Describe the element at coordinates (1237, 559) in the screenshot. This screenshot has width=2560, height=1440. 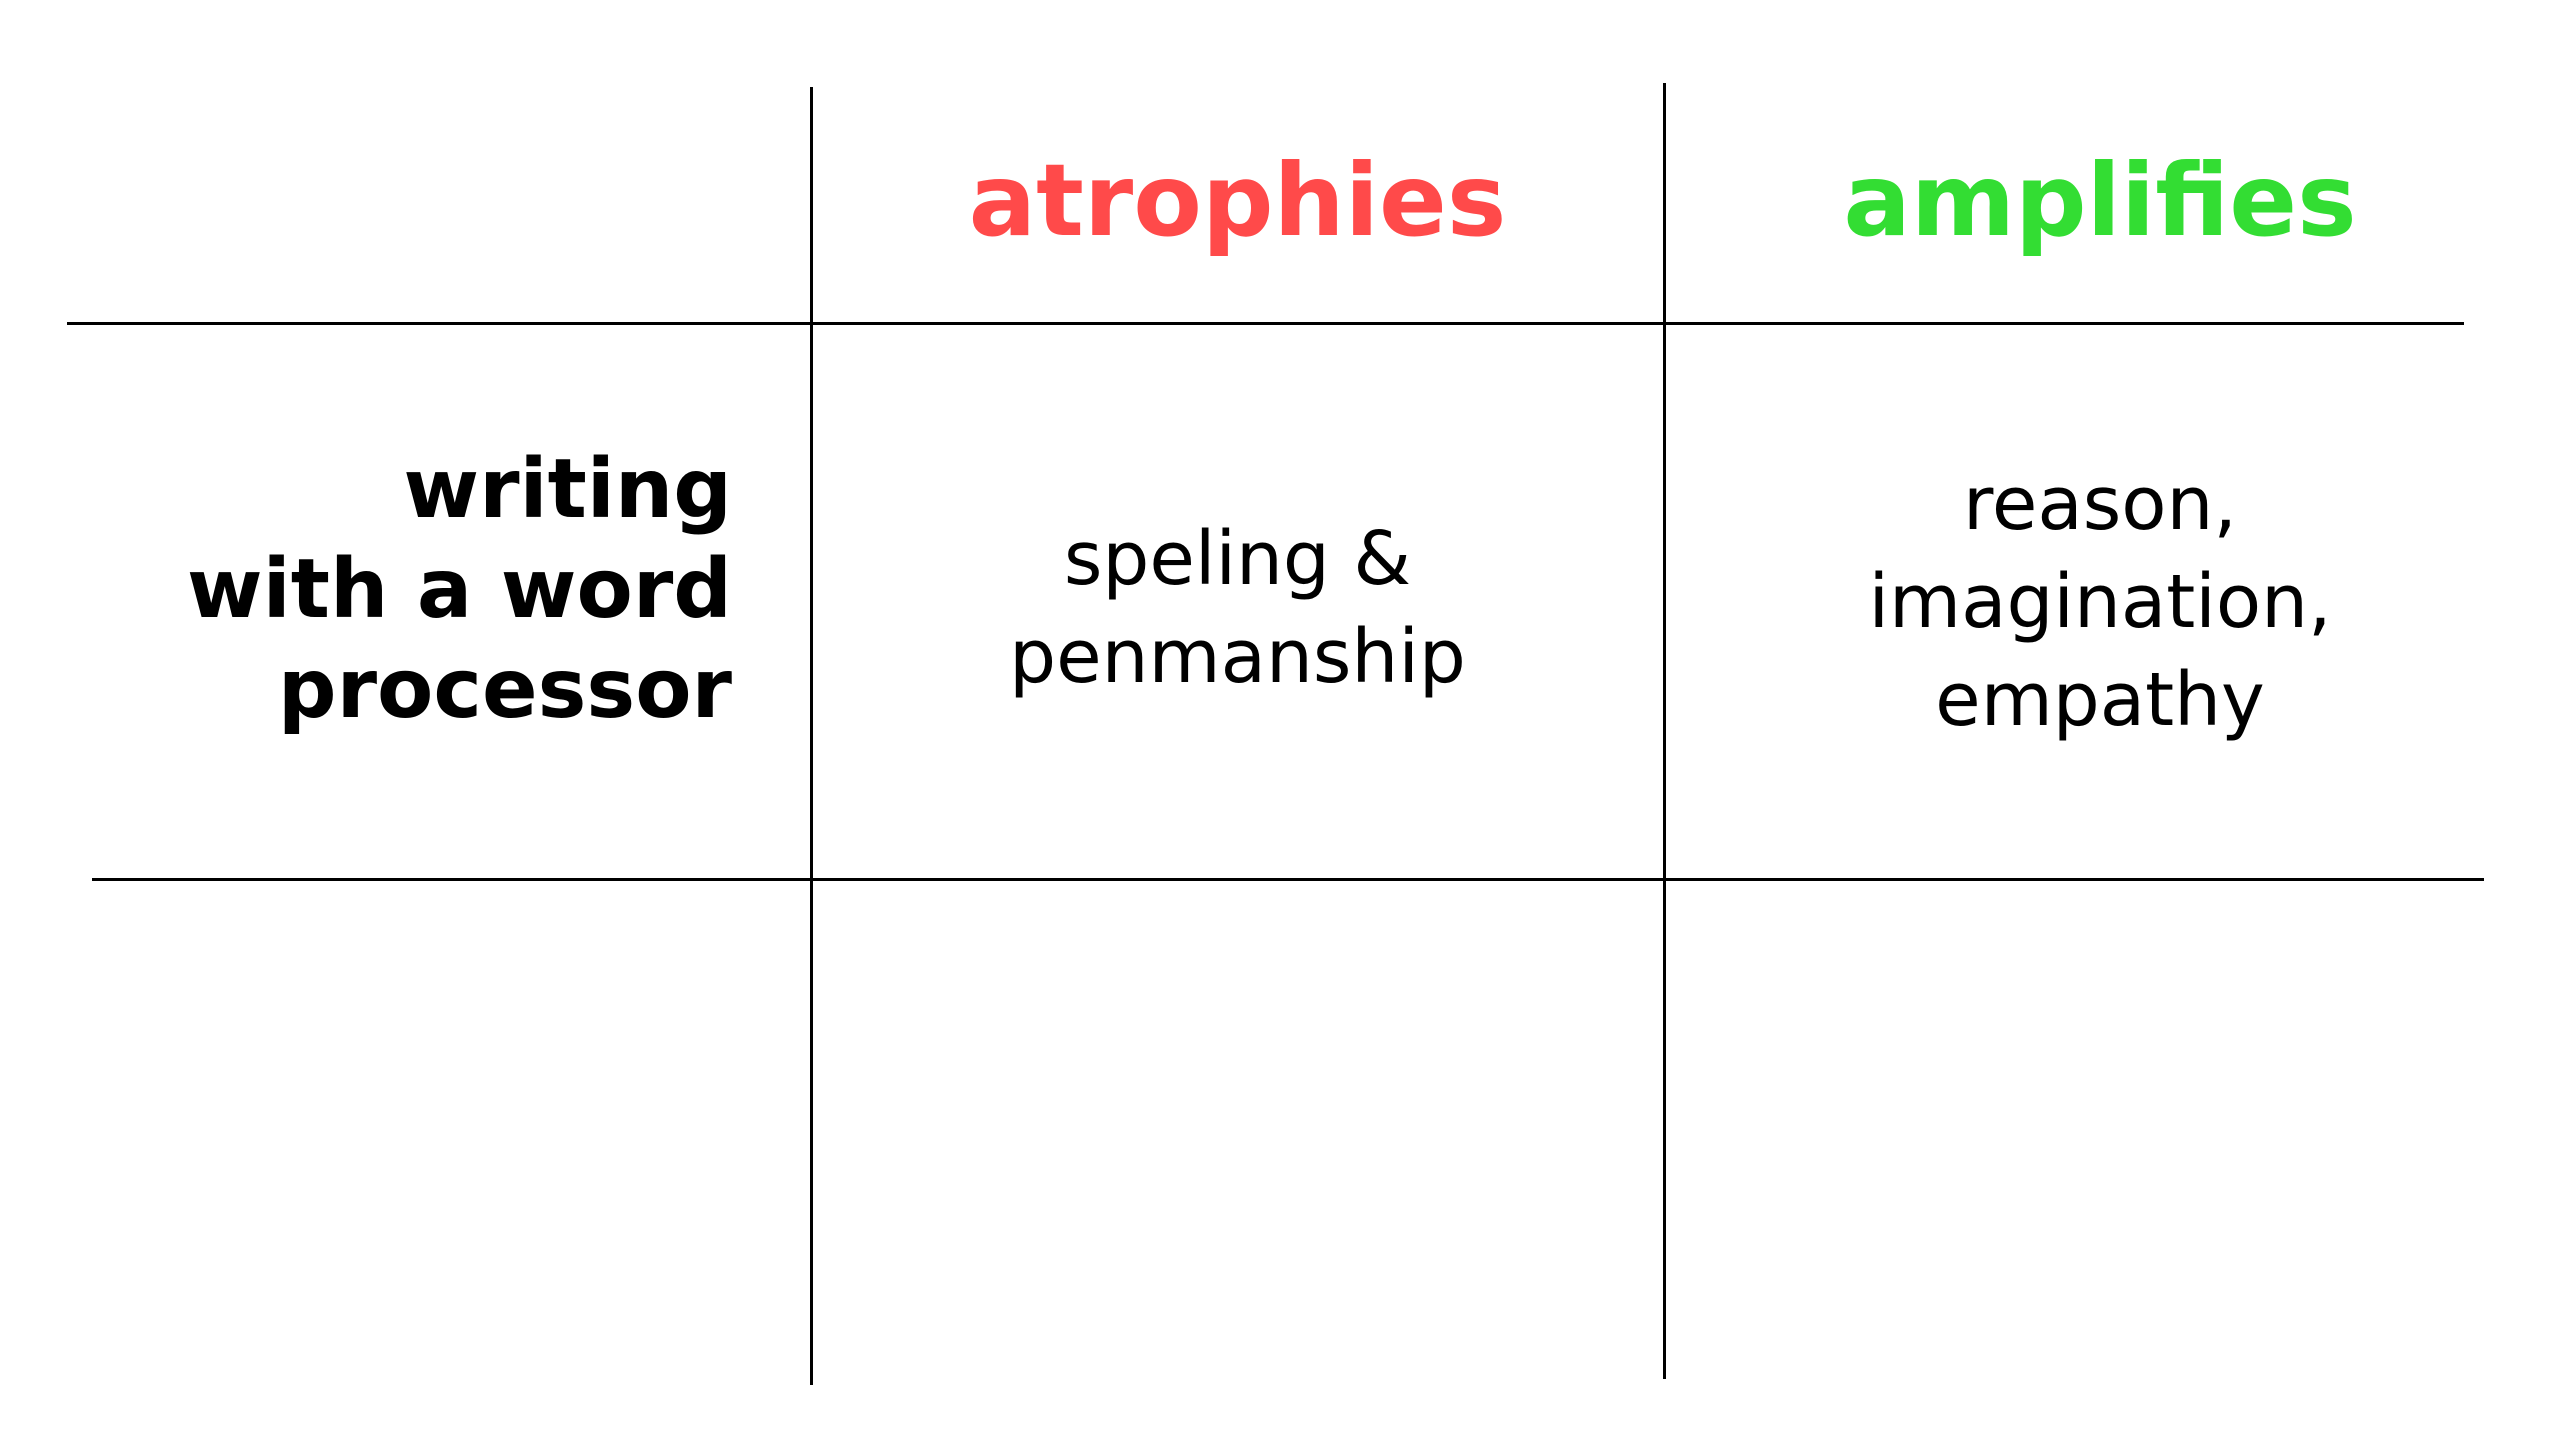
I see `cell-text-line: speling &` at that location.